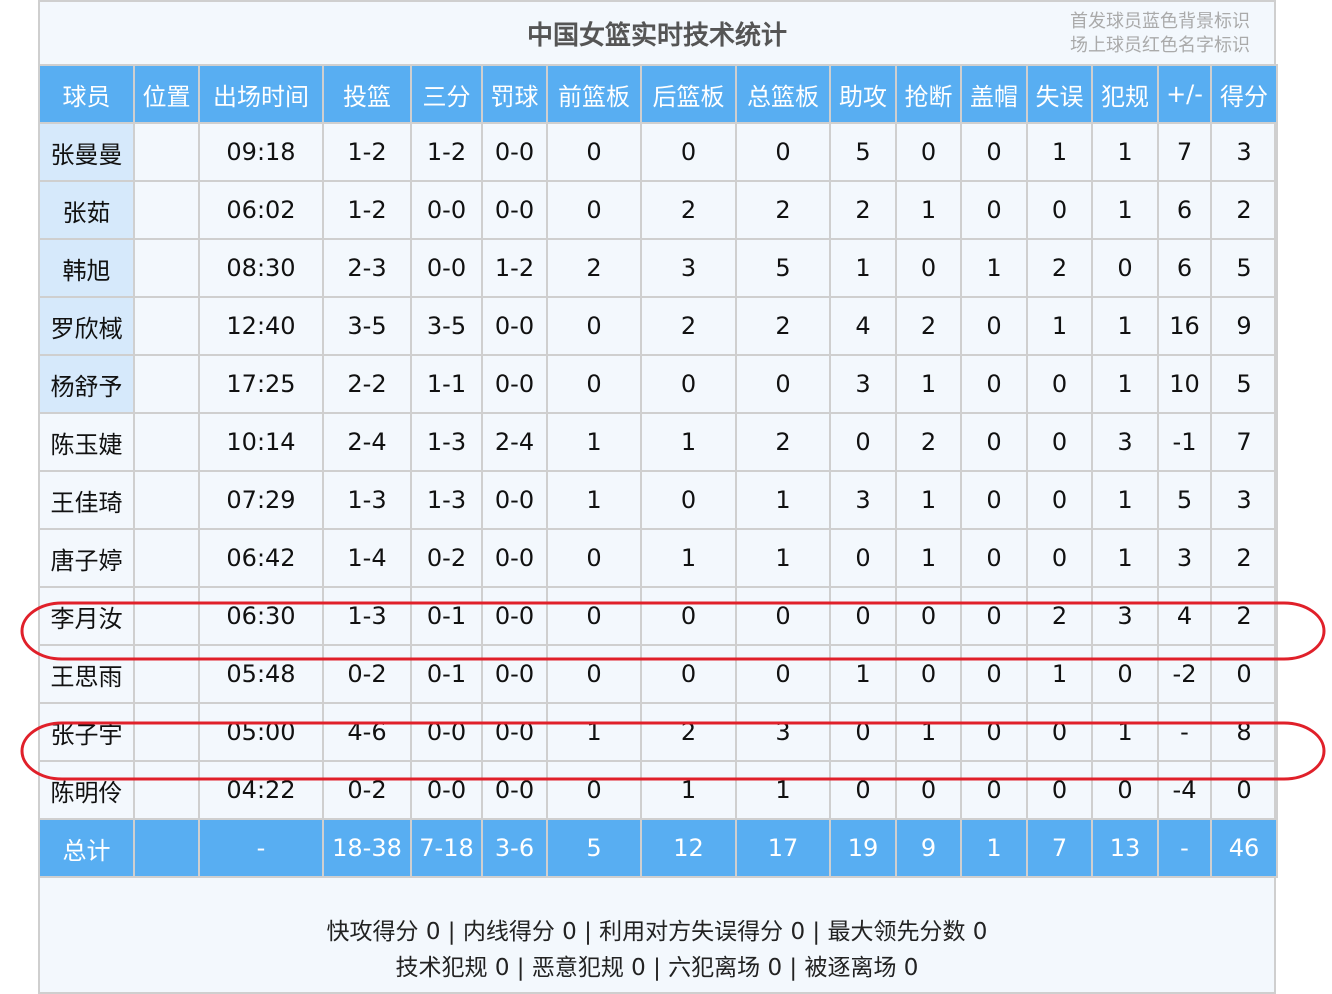  Describe the element at coordinates (86, 326) in the screenshot. I see `player-name: 罗欣棫` at that location.